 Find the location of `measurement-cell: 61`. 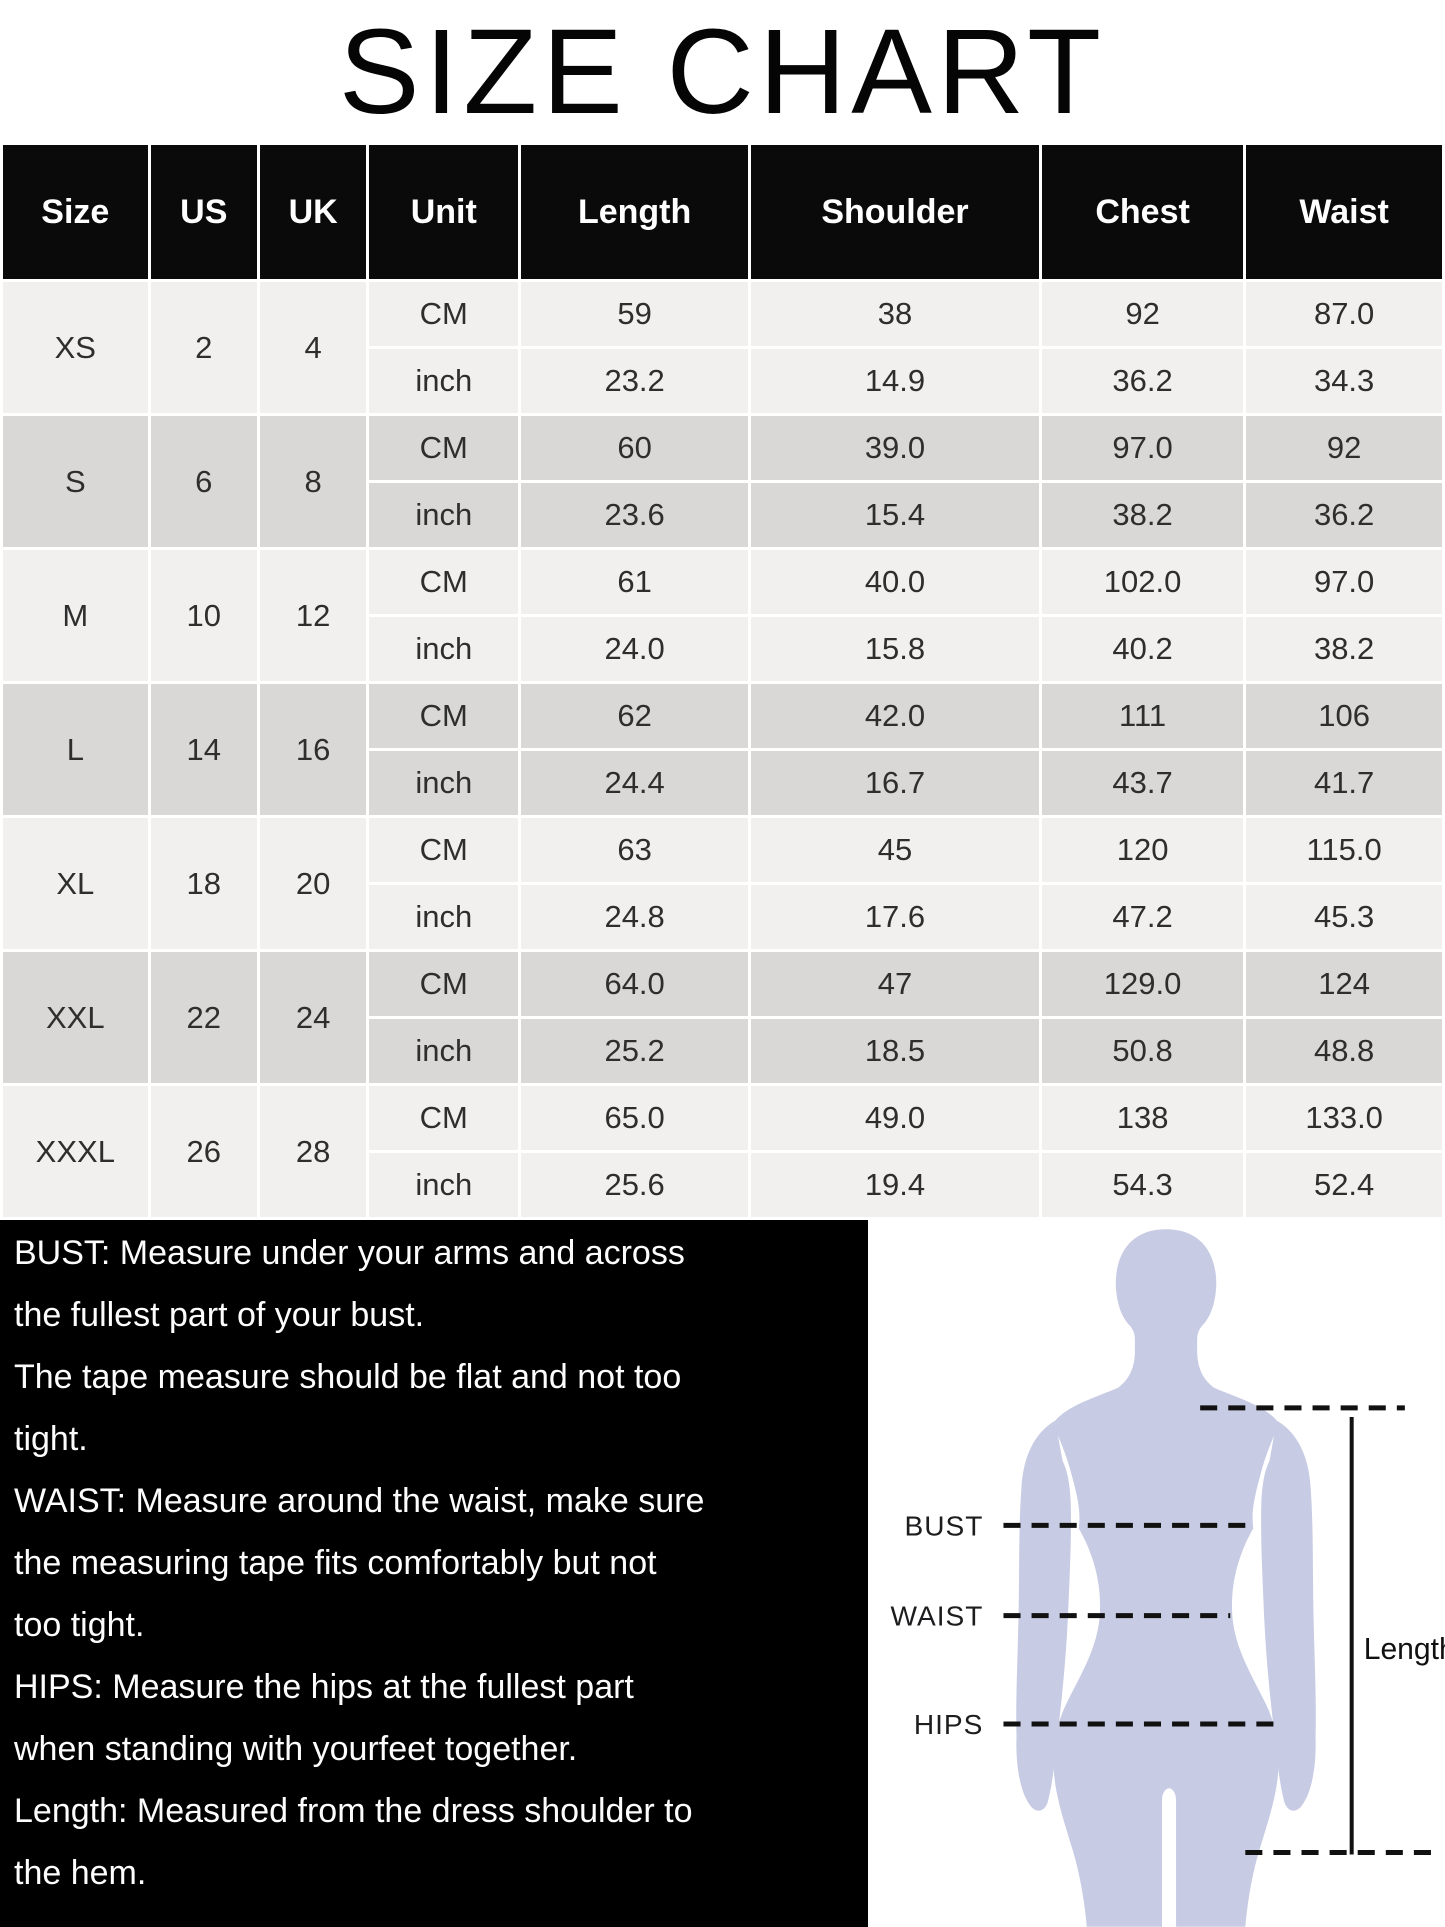

measurement-cell: 61 is located at coordinates (635, 582).